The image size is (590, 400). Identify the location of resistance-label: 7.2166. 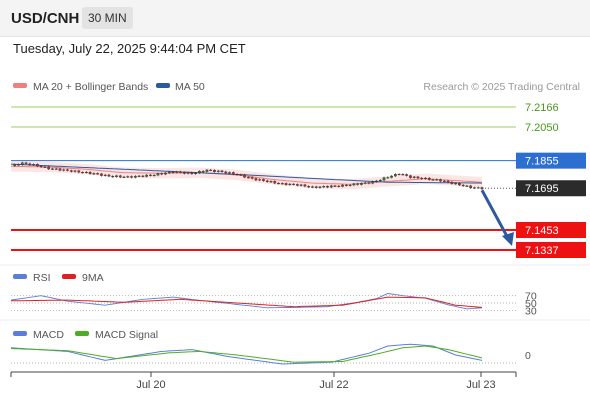
(542, 108).